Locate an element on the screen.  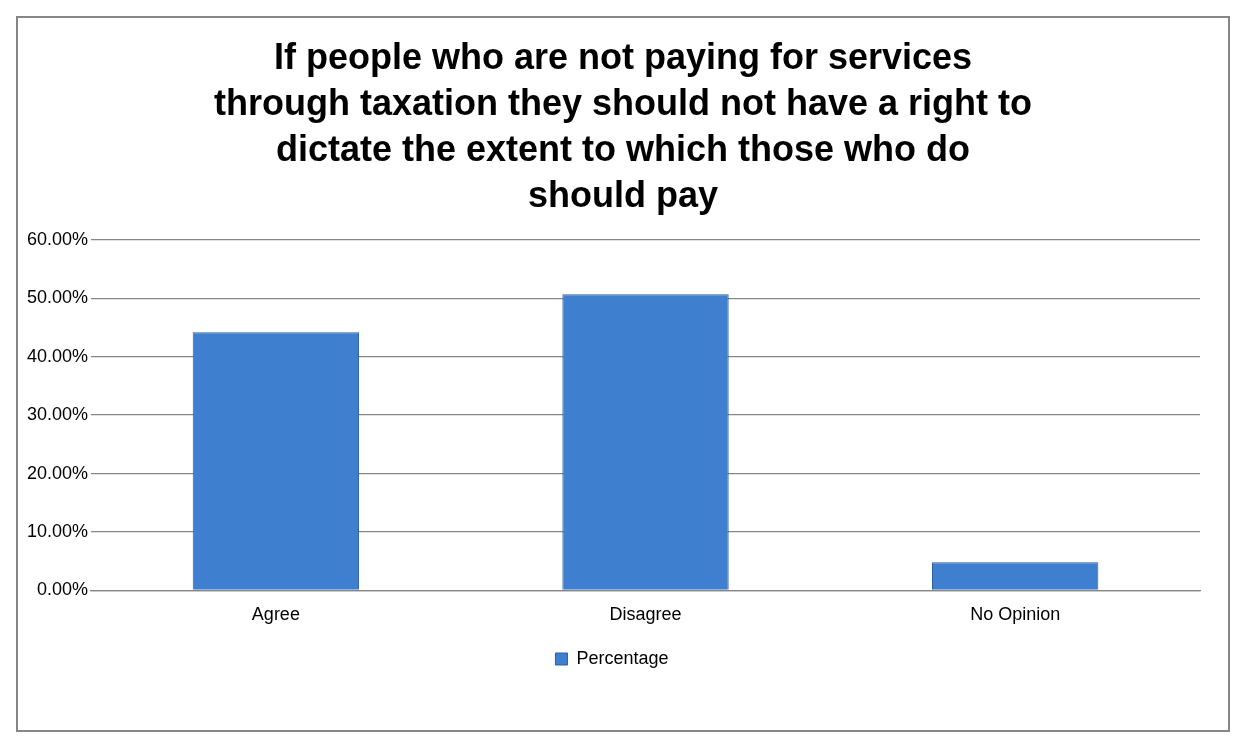
y-tick-label: 60.00% is located at coordinates (57, 238).